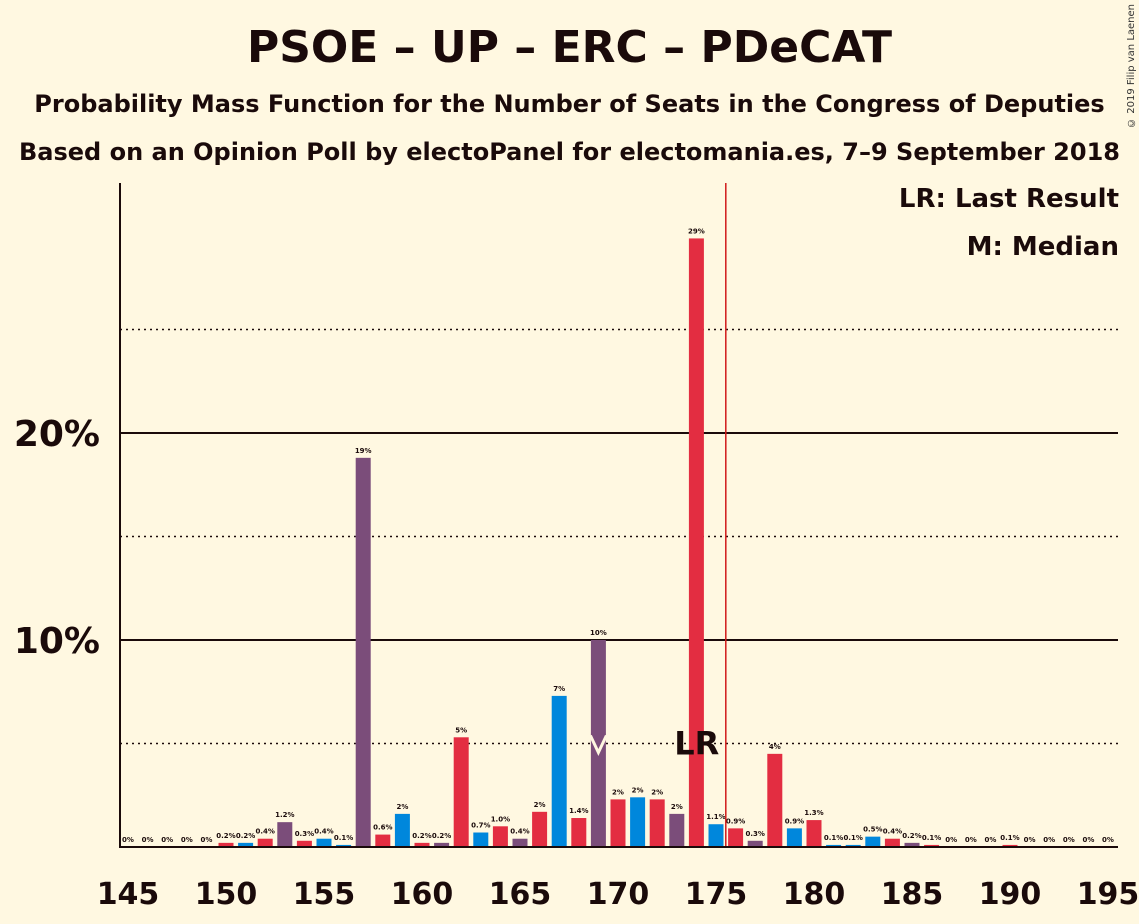  What do you see at coordinates (1010, 894) in the screenshot?
I see `x-tick-label: 190` at bounding box center [1010, 894].